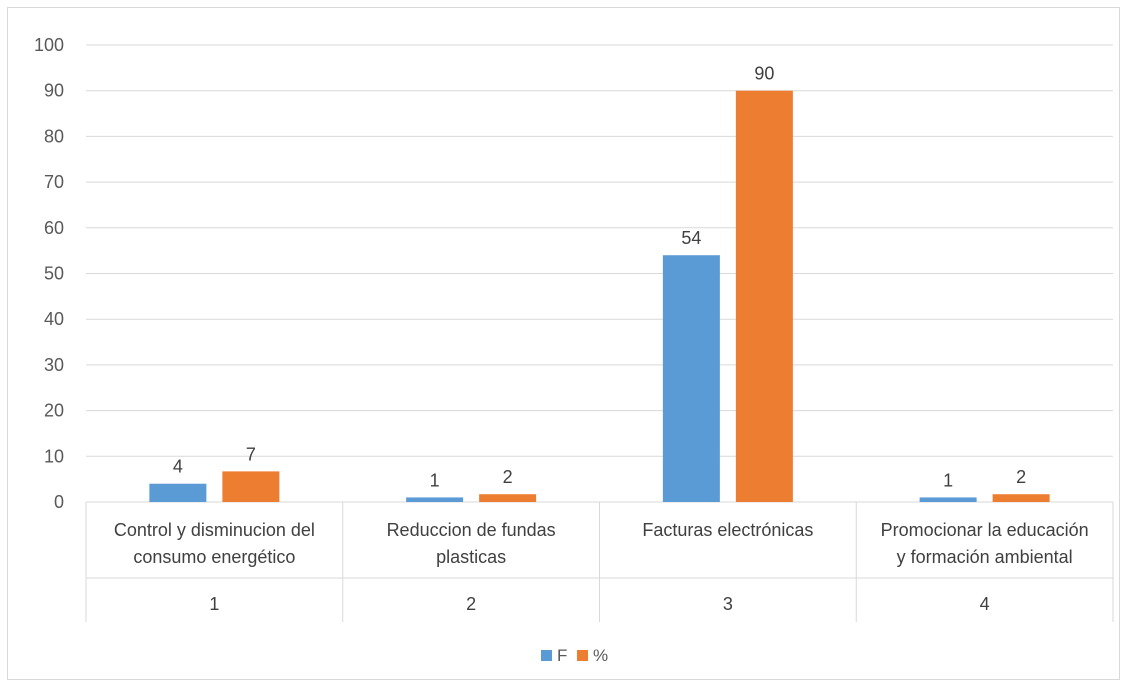 The image size is (1129, 688). I want to click on data-label: 90, so click(764, 74).